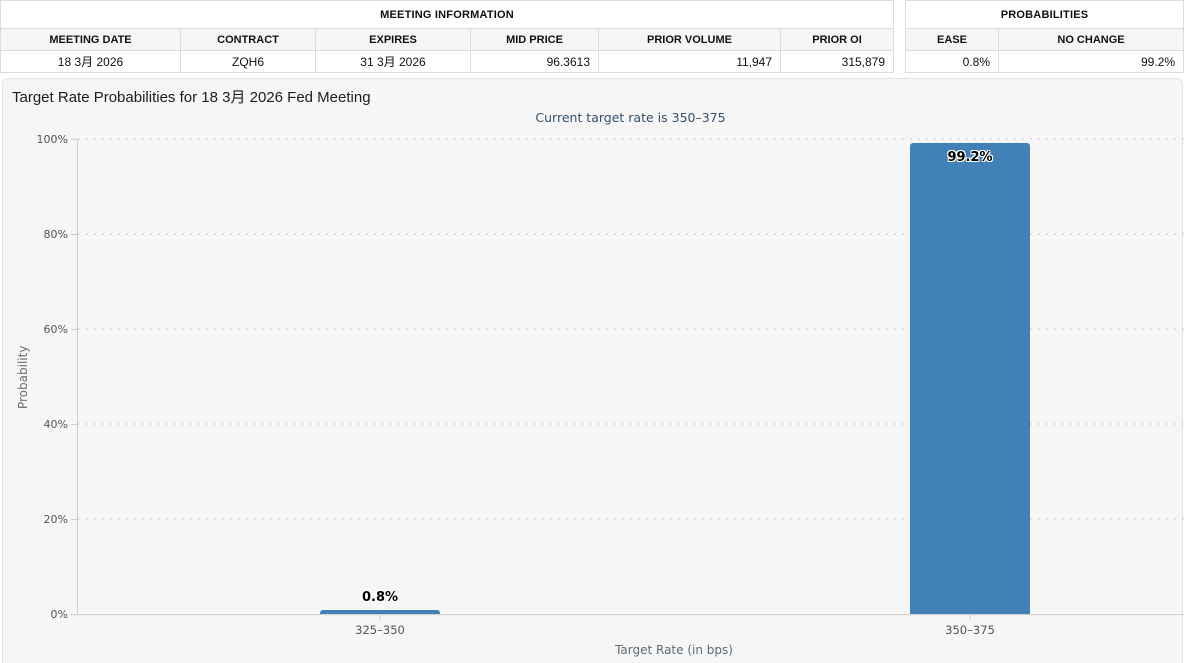 Image resolution: width=1185 pixels, height=663 pixels. I want to click on y-axis-title: Probability, so click(23, 377).